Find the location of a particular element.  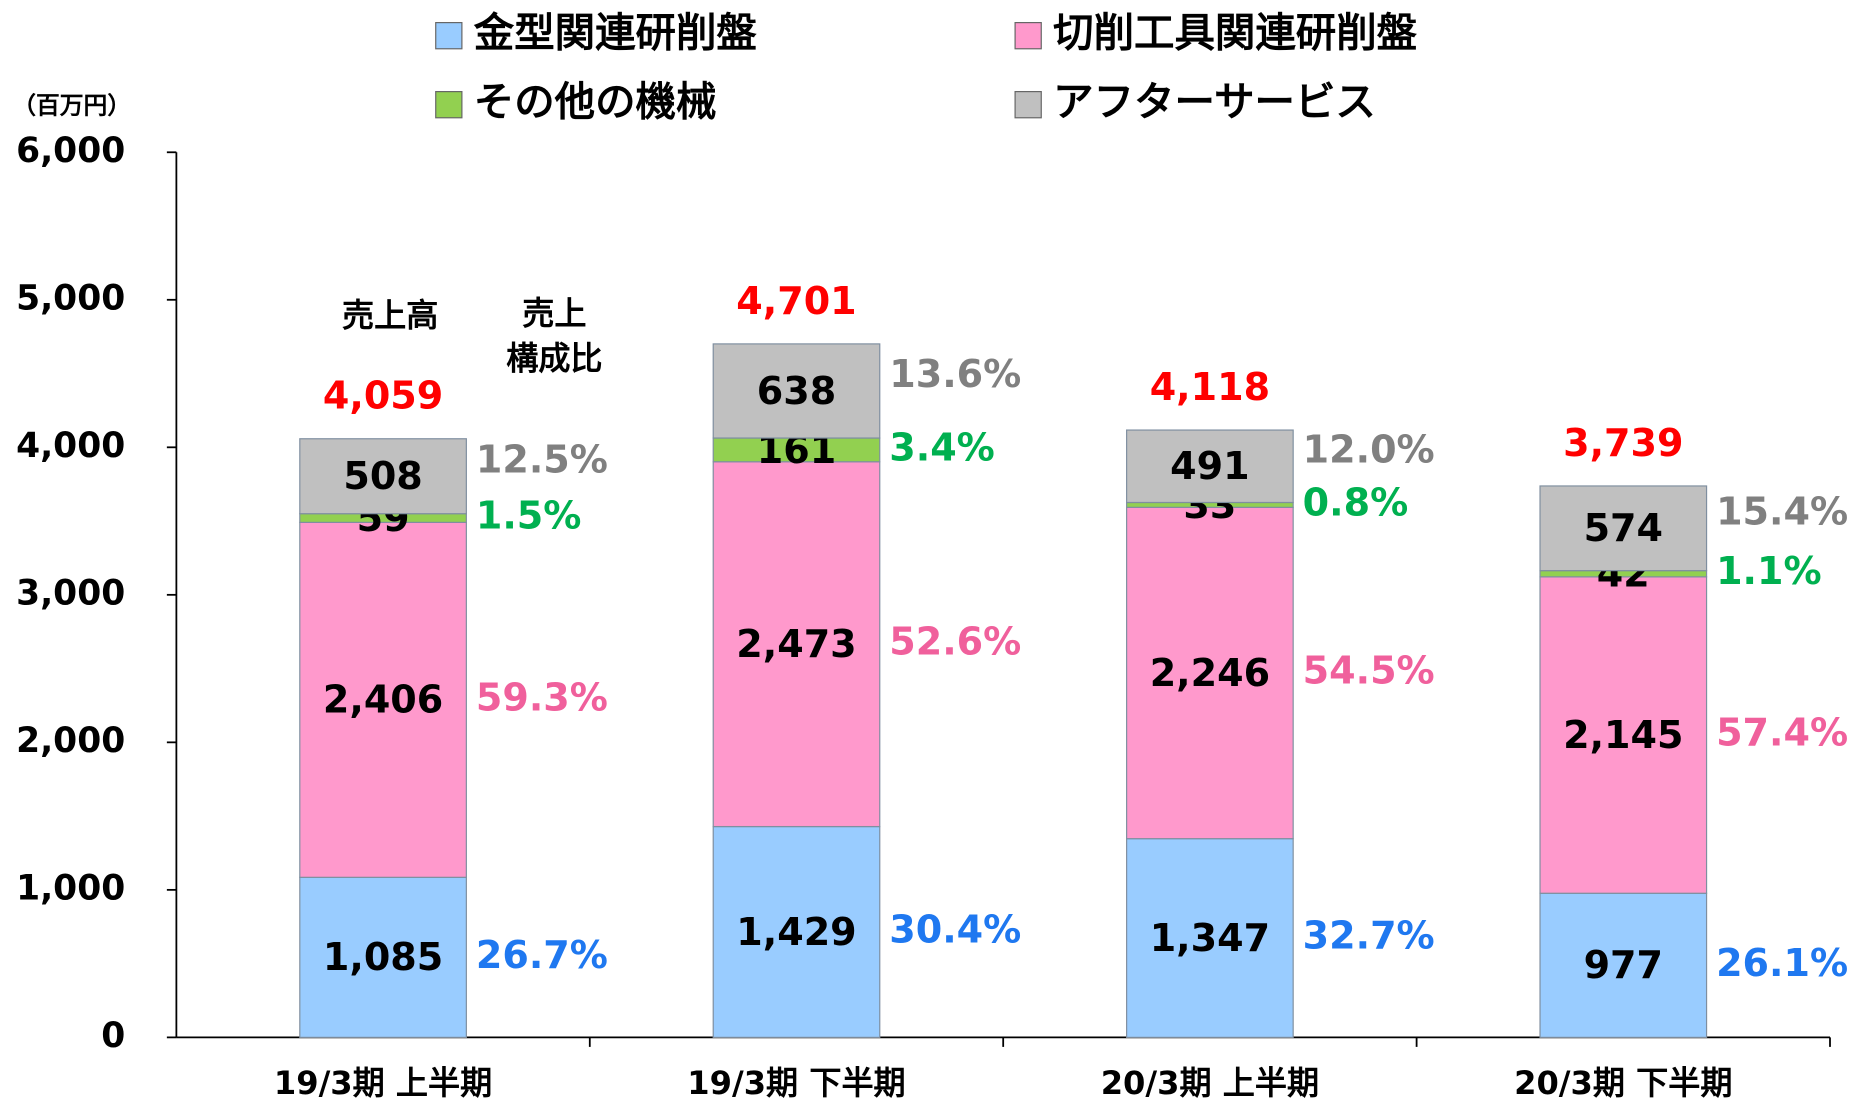

legend-label: アフターサービス is located at coordinates (1214, 102).